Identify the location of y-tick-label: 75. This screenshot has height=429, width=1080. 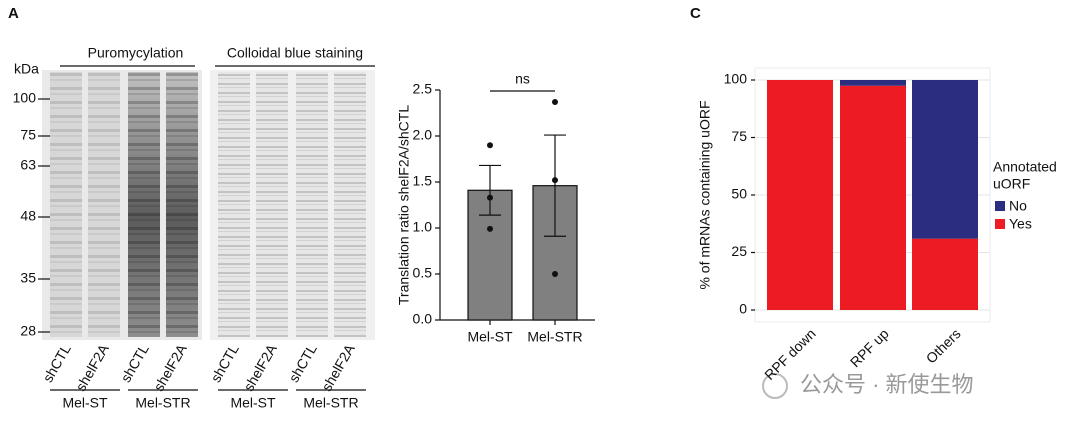
(739, 136).